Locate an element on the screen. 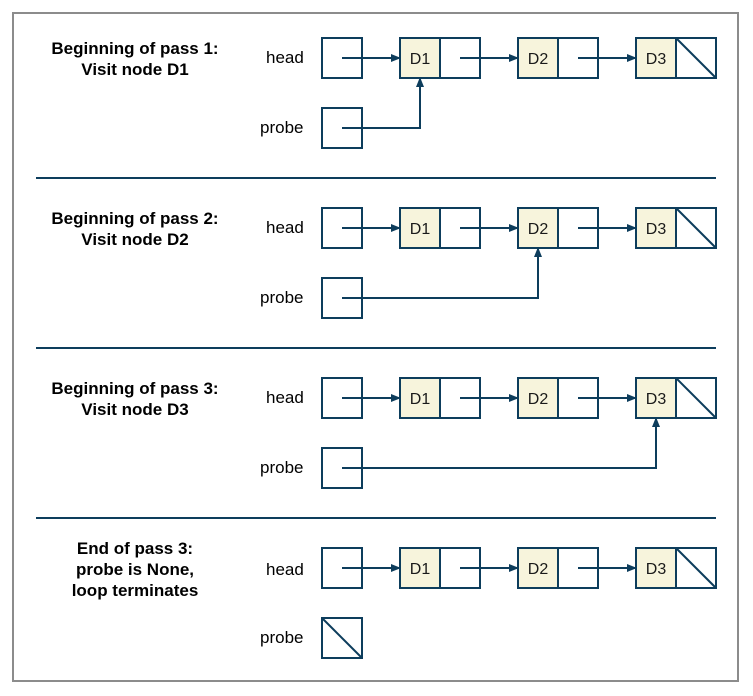  panel-1-node-D2-data-cell is located at coordinates (538, 58).